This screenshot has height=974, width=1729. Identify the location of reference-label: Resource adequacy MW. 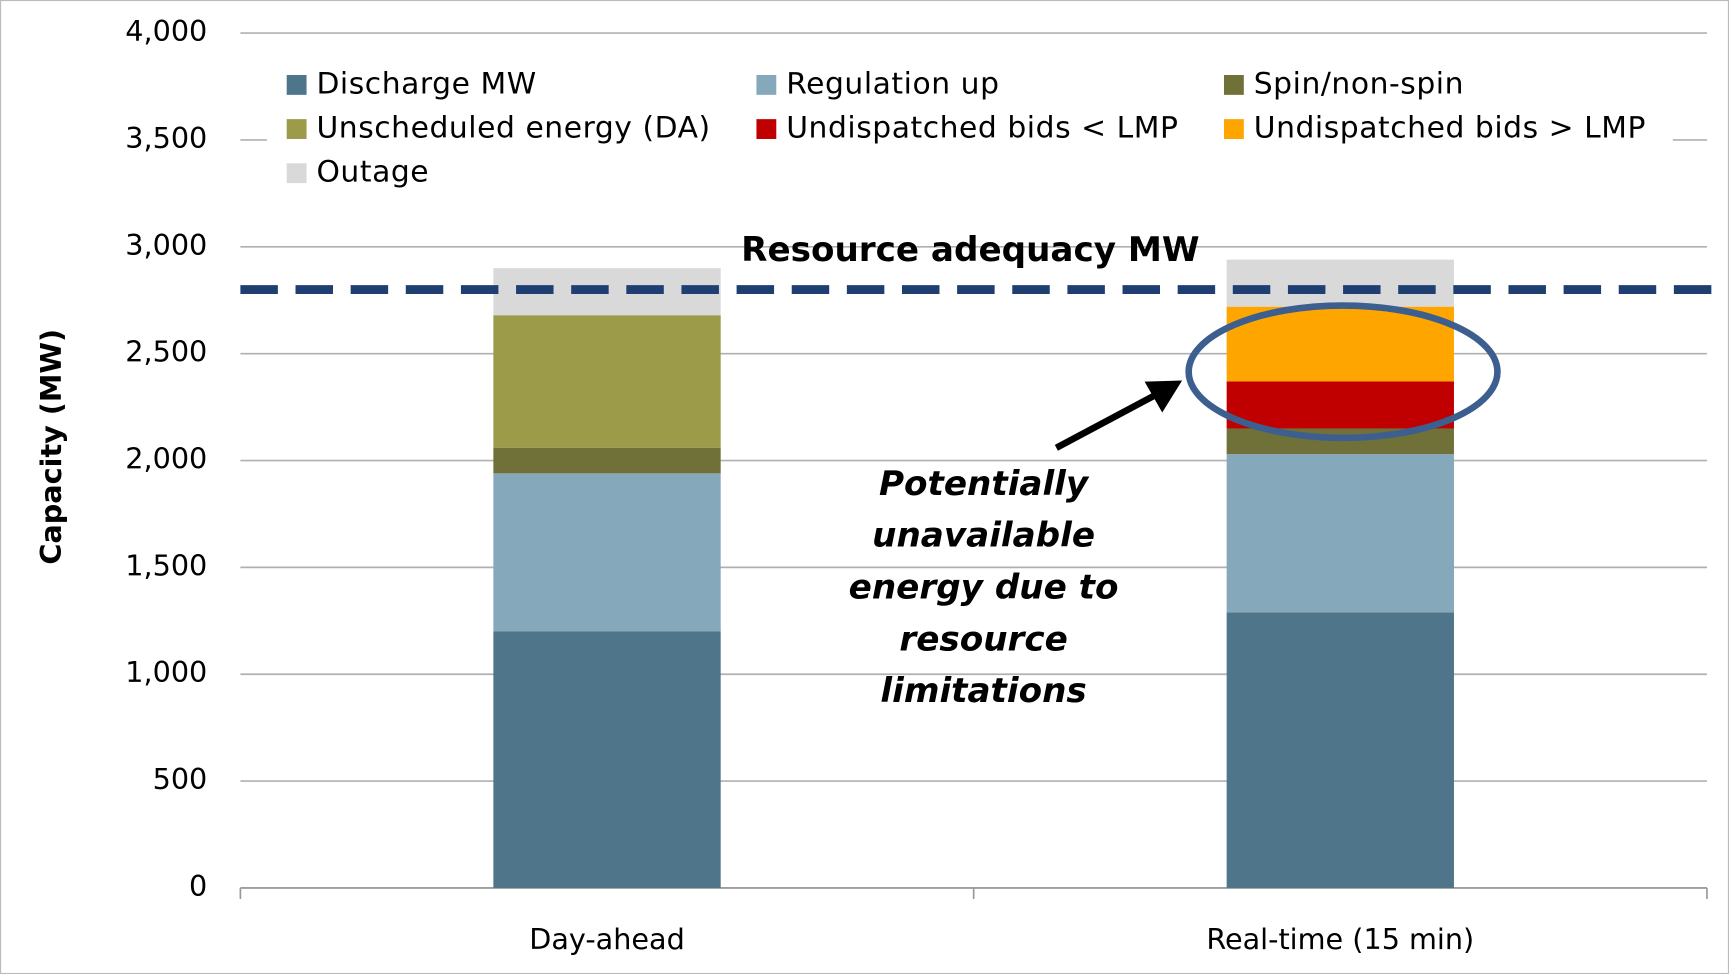
(970, 250).